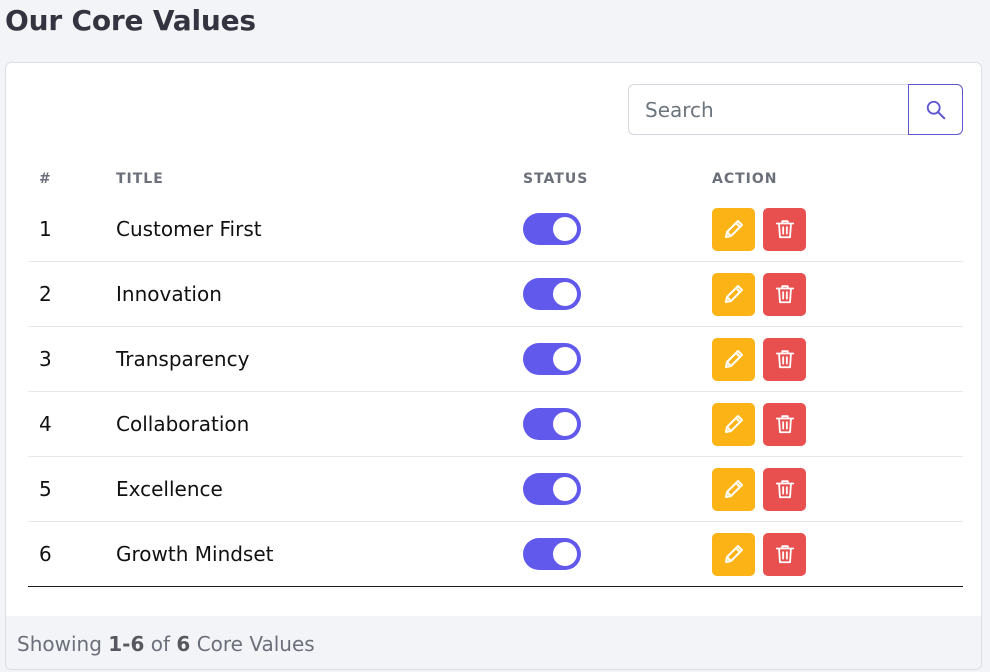 The height and width of the screenshot is (672, 990). What do you see at coordinates (745, 179) in the screenshot?
I see `header-action: ACTION` at bounding box center [745, 179].